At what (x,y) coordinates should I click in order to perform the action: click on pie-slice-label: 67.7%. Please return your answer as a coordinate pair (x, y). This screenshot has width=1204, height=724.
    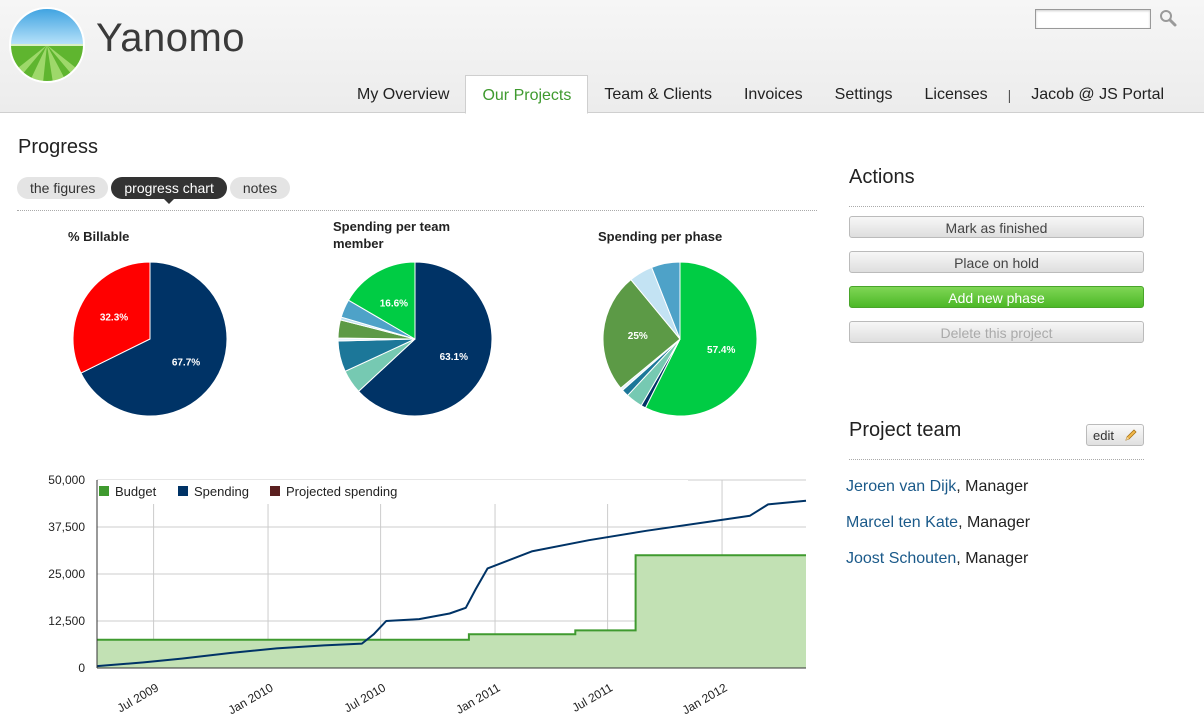
    Looking at the image, I should click on (186, 362).